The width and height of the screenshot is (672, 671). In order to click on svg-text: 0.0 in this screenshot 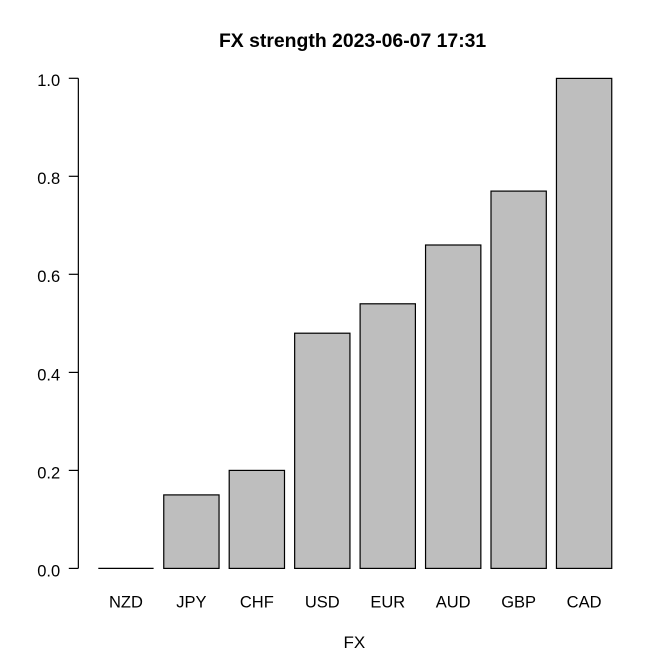, I will do `click(48, 571)`.